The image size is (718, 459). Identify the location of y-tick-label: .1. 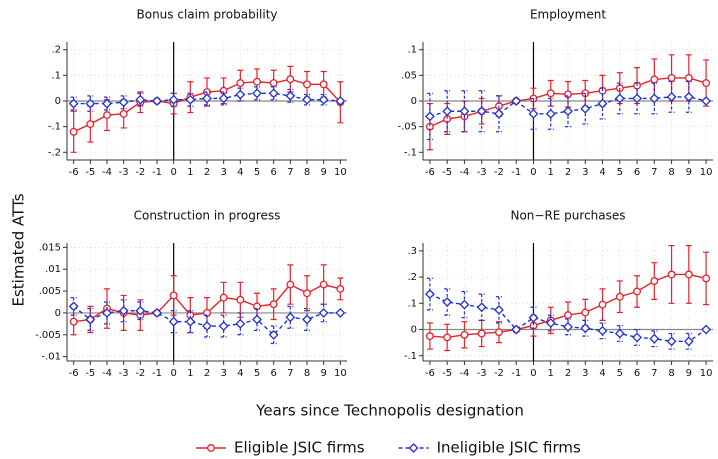
(412, 303).